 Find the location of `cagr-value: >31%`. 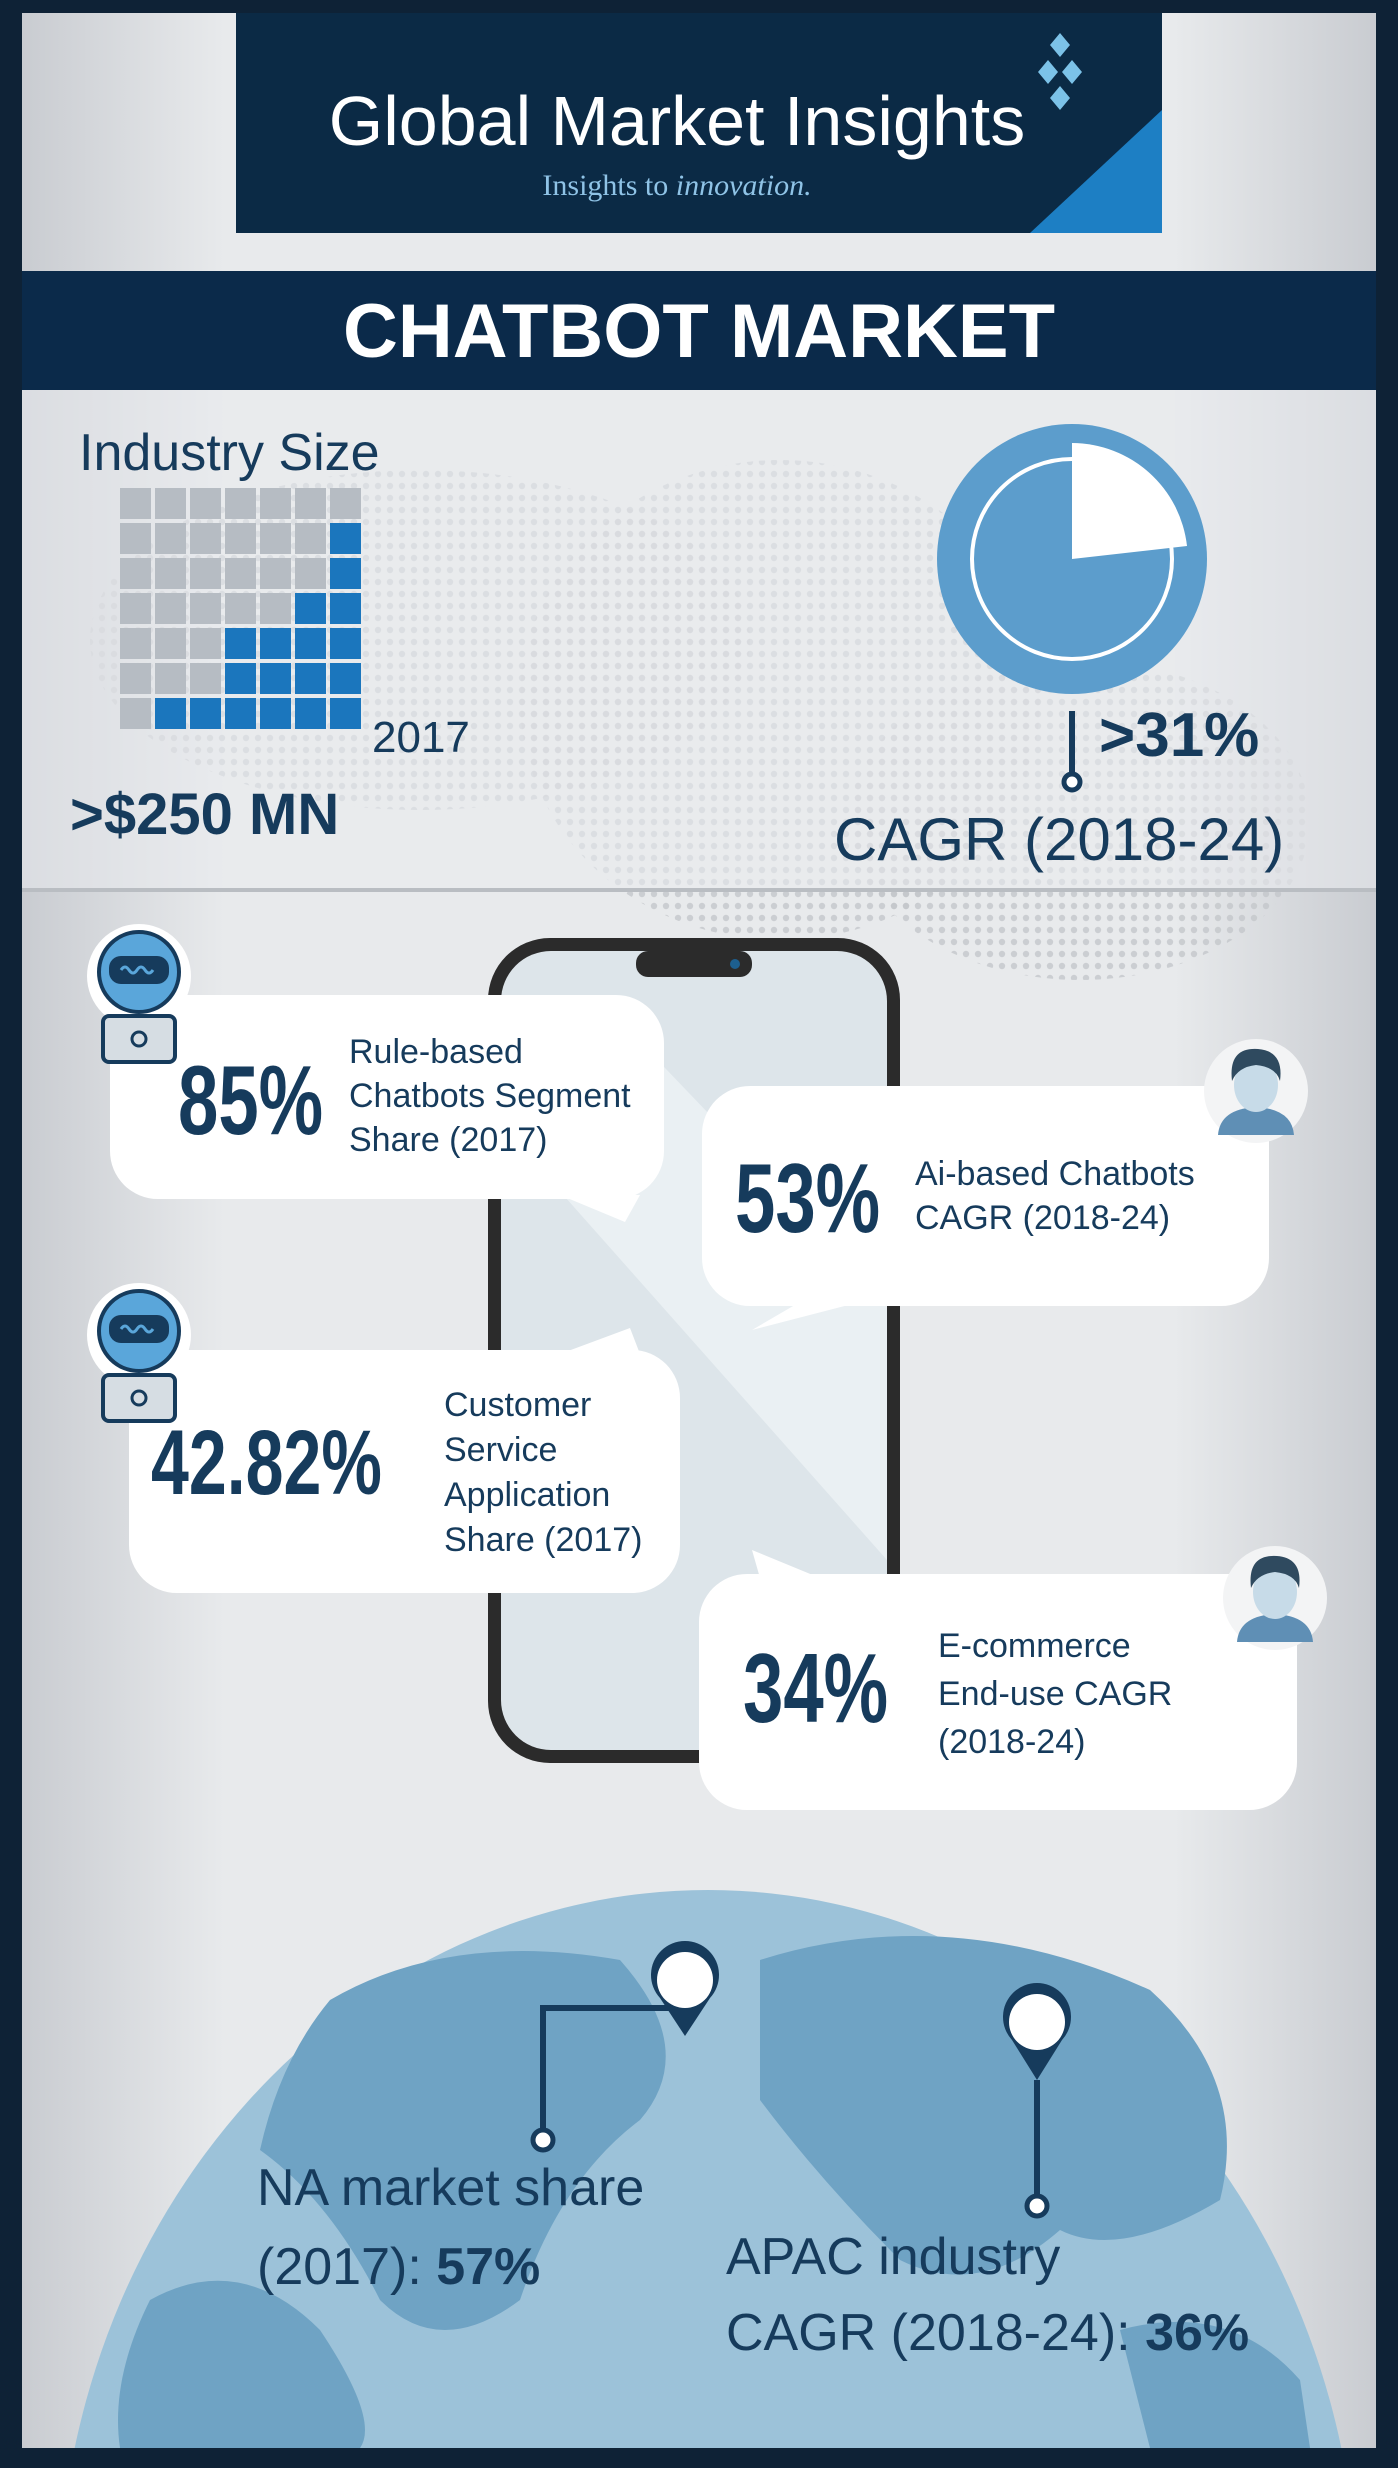

cagr-value: >31% is located at coordinates (1179, 735).